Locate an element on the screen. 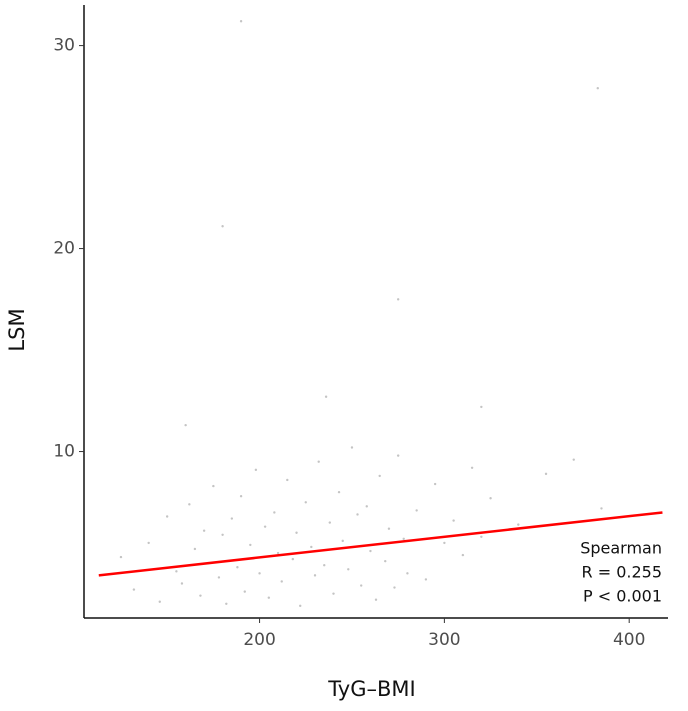 This screenshot has height=711, width=688. x-axis-label: TyG–BMI is located at coordinates (371, 689).